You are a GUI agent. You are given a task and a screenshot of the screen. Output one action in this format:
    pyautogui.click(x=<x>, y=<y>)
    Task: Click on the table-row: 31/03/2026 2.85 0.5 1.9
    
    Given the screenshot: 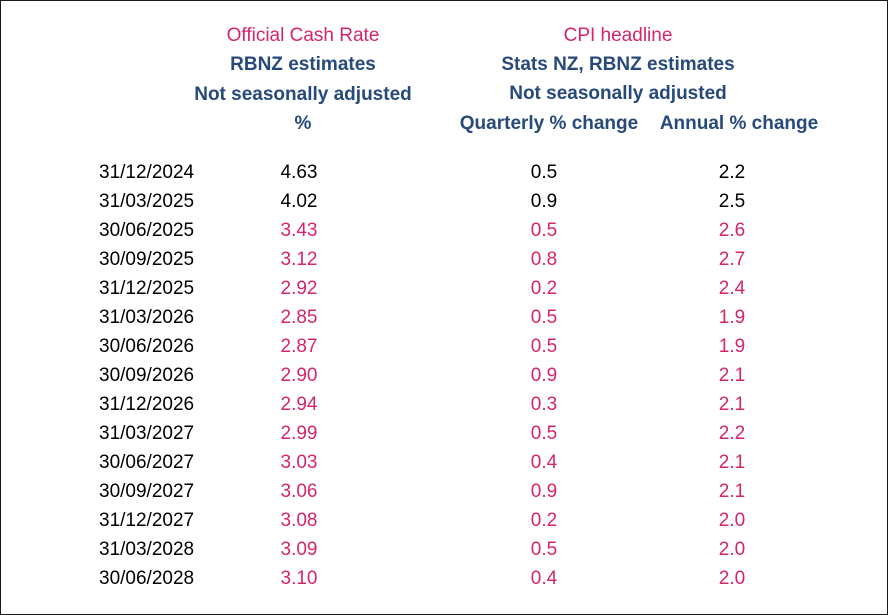 What is the action you would take?
    pyautogui.click(x=444, y=318)
    